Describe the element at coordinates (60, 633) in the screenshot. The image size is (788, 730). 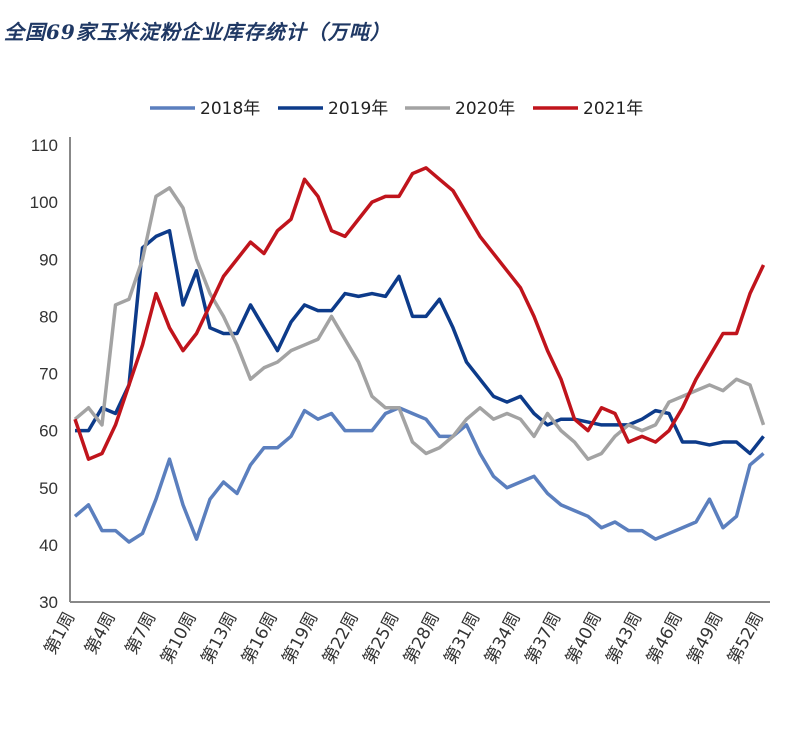
I see `x-tick-label: 第1周` at that location.